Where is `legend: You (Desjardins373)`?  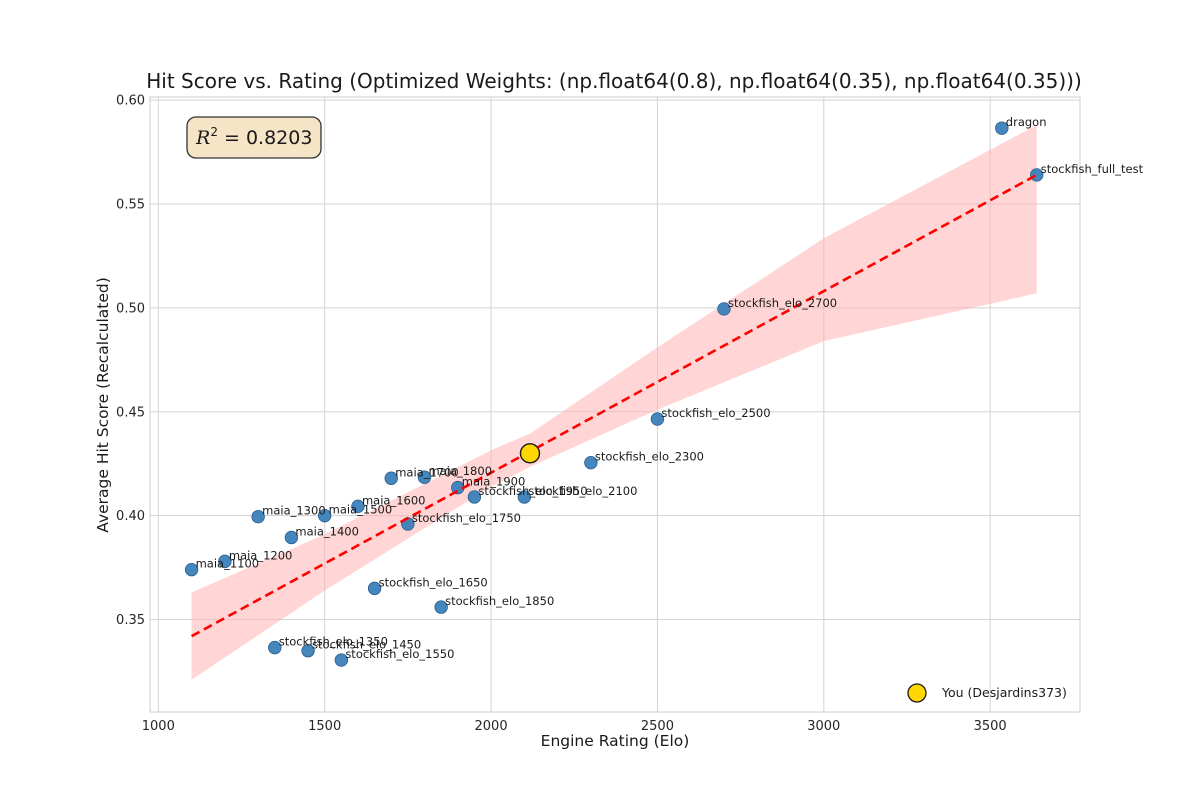 legend: You (Desjardins373) is located at coordinates (987, 693).